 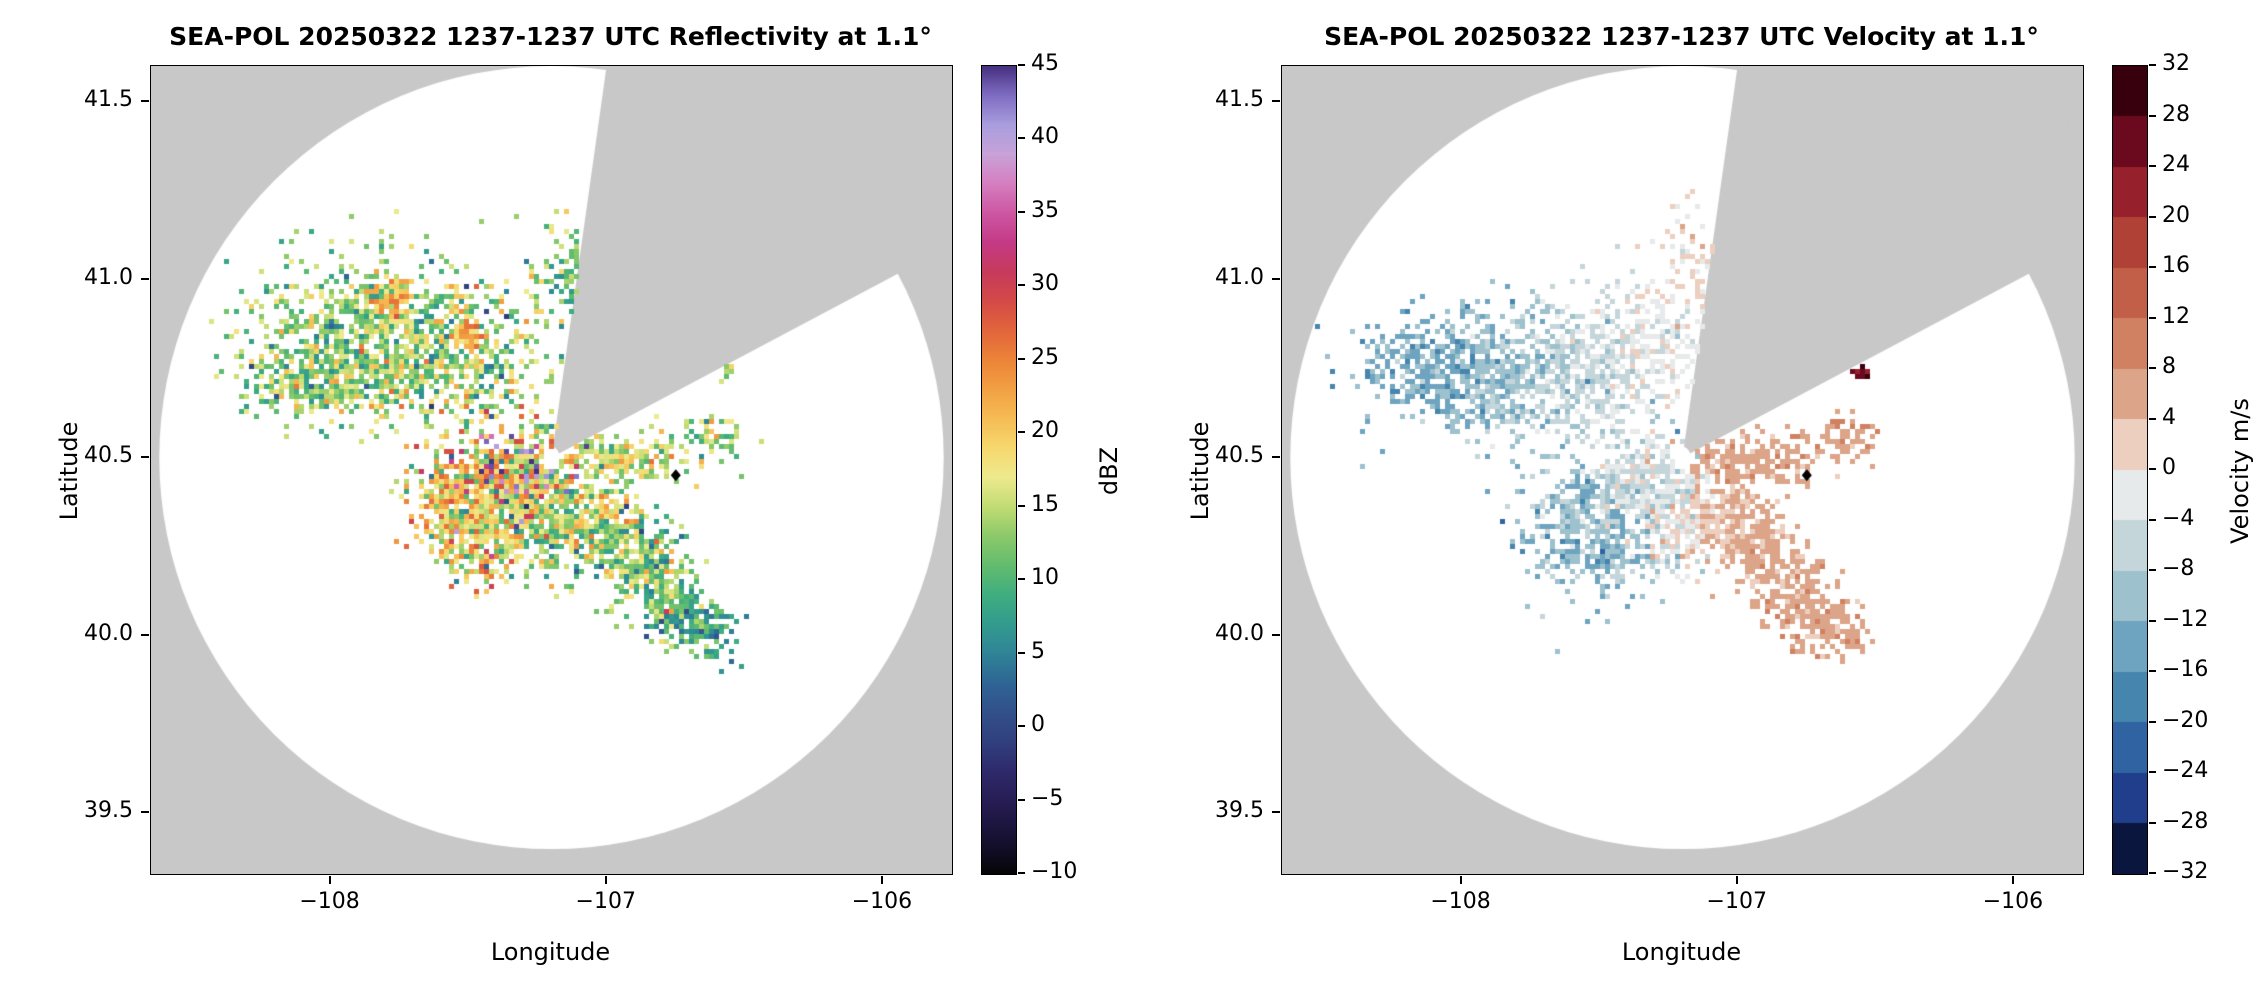 I want to click on colorbar-tick-label: 8, so click(x=2169, y=366).